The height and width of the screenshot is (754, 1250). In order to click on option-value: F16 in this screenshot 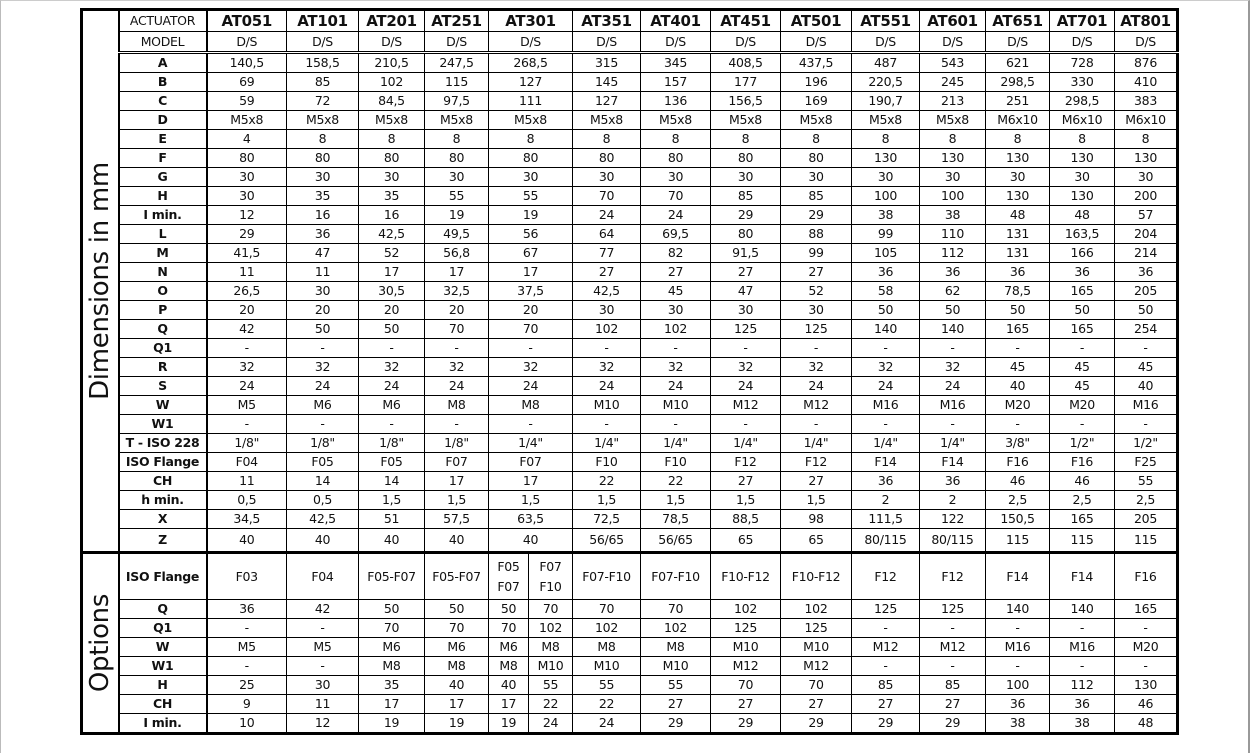, I will do `click(1146, 576)`.